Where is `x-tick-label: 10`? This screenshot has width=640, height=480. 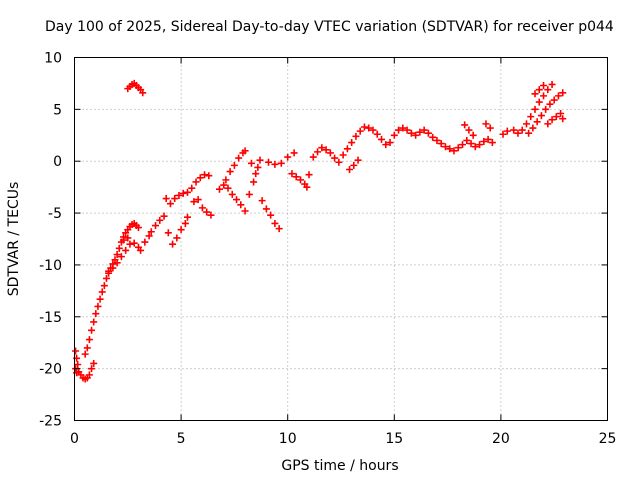 x-tick-label: 10 is located at coordinates (288, 439).